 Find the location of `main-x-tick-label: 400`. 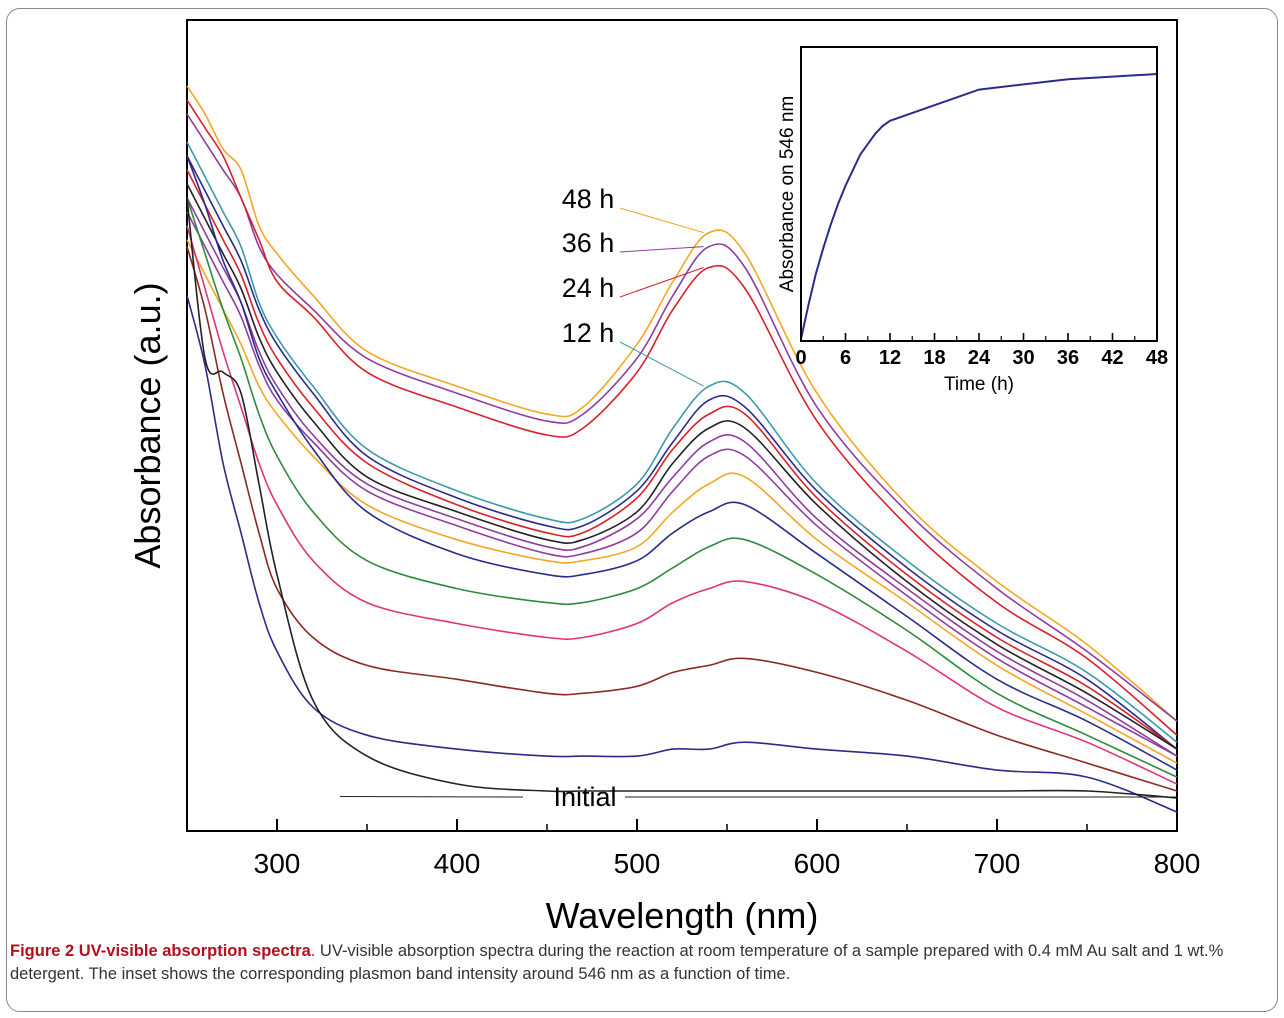

main-x-tick-label: 400 is located at coordinates (457, 863).